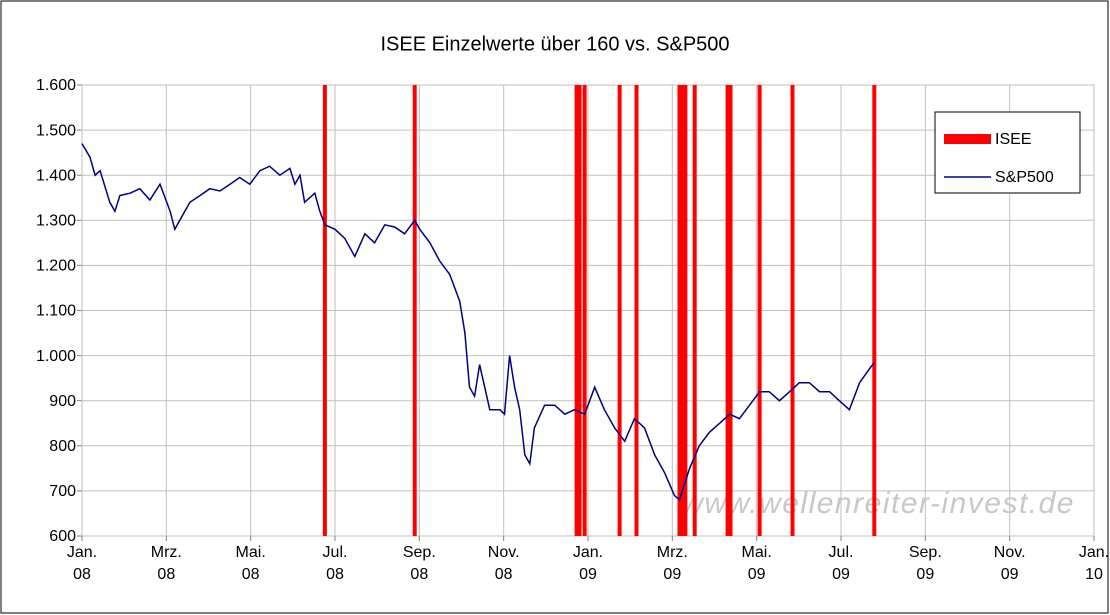  What do you see at coordinates (62, 491) in the screenshot?
I see `y-tick-label: 700` at bounding box center [62, 491].